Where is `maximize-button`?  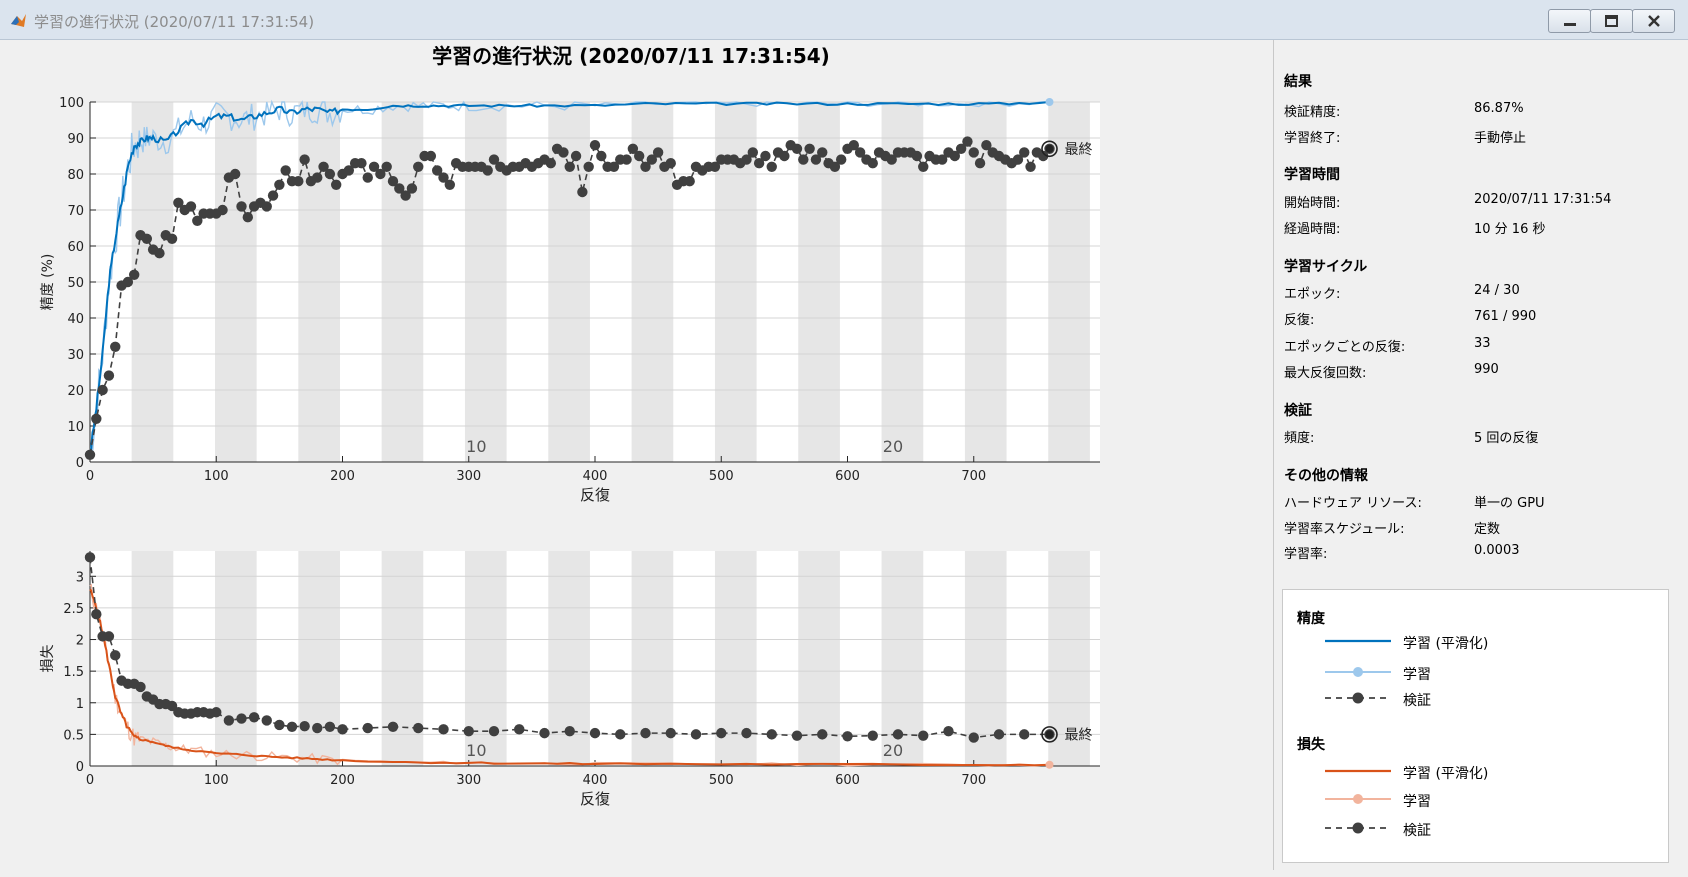
maximize-button is located at coordinates (1611, 21).